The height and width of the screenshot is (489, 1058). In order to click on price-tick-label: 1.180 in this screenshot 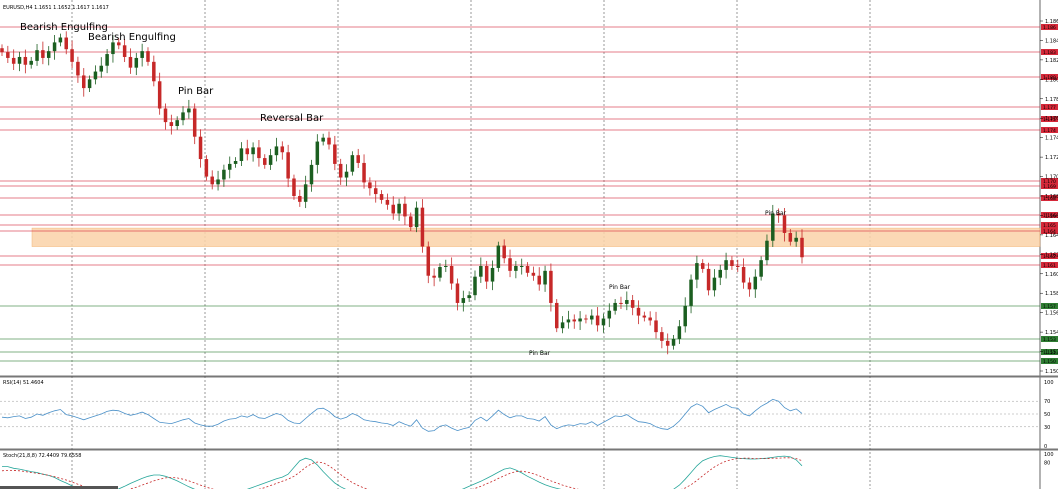, I will do `click(1051, 80)`.